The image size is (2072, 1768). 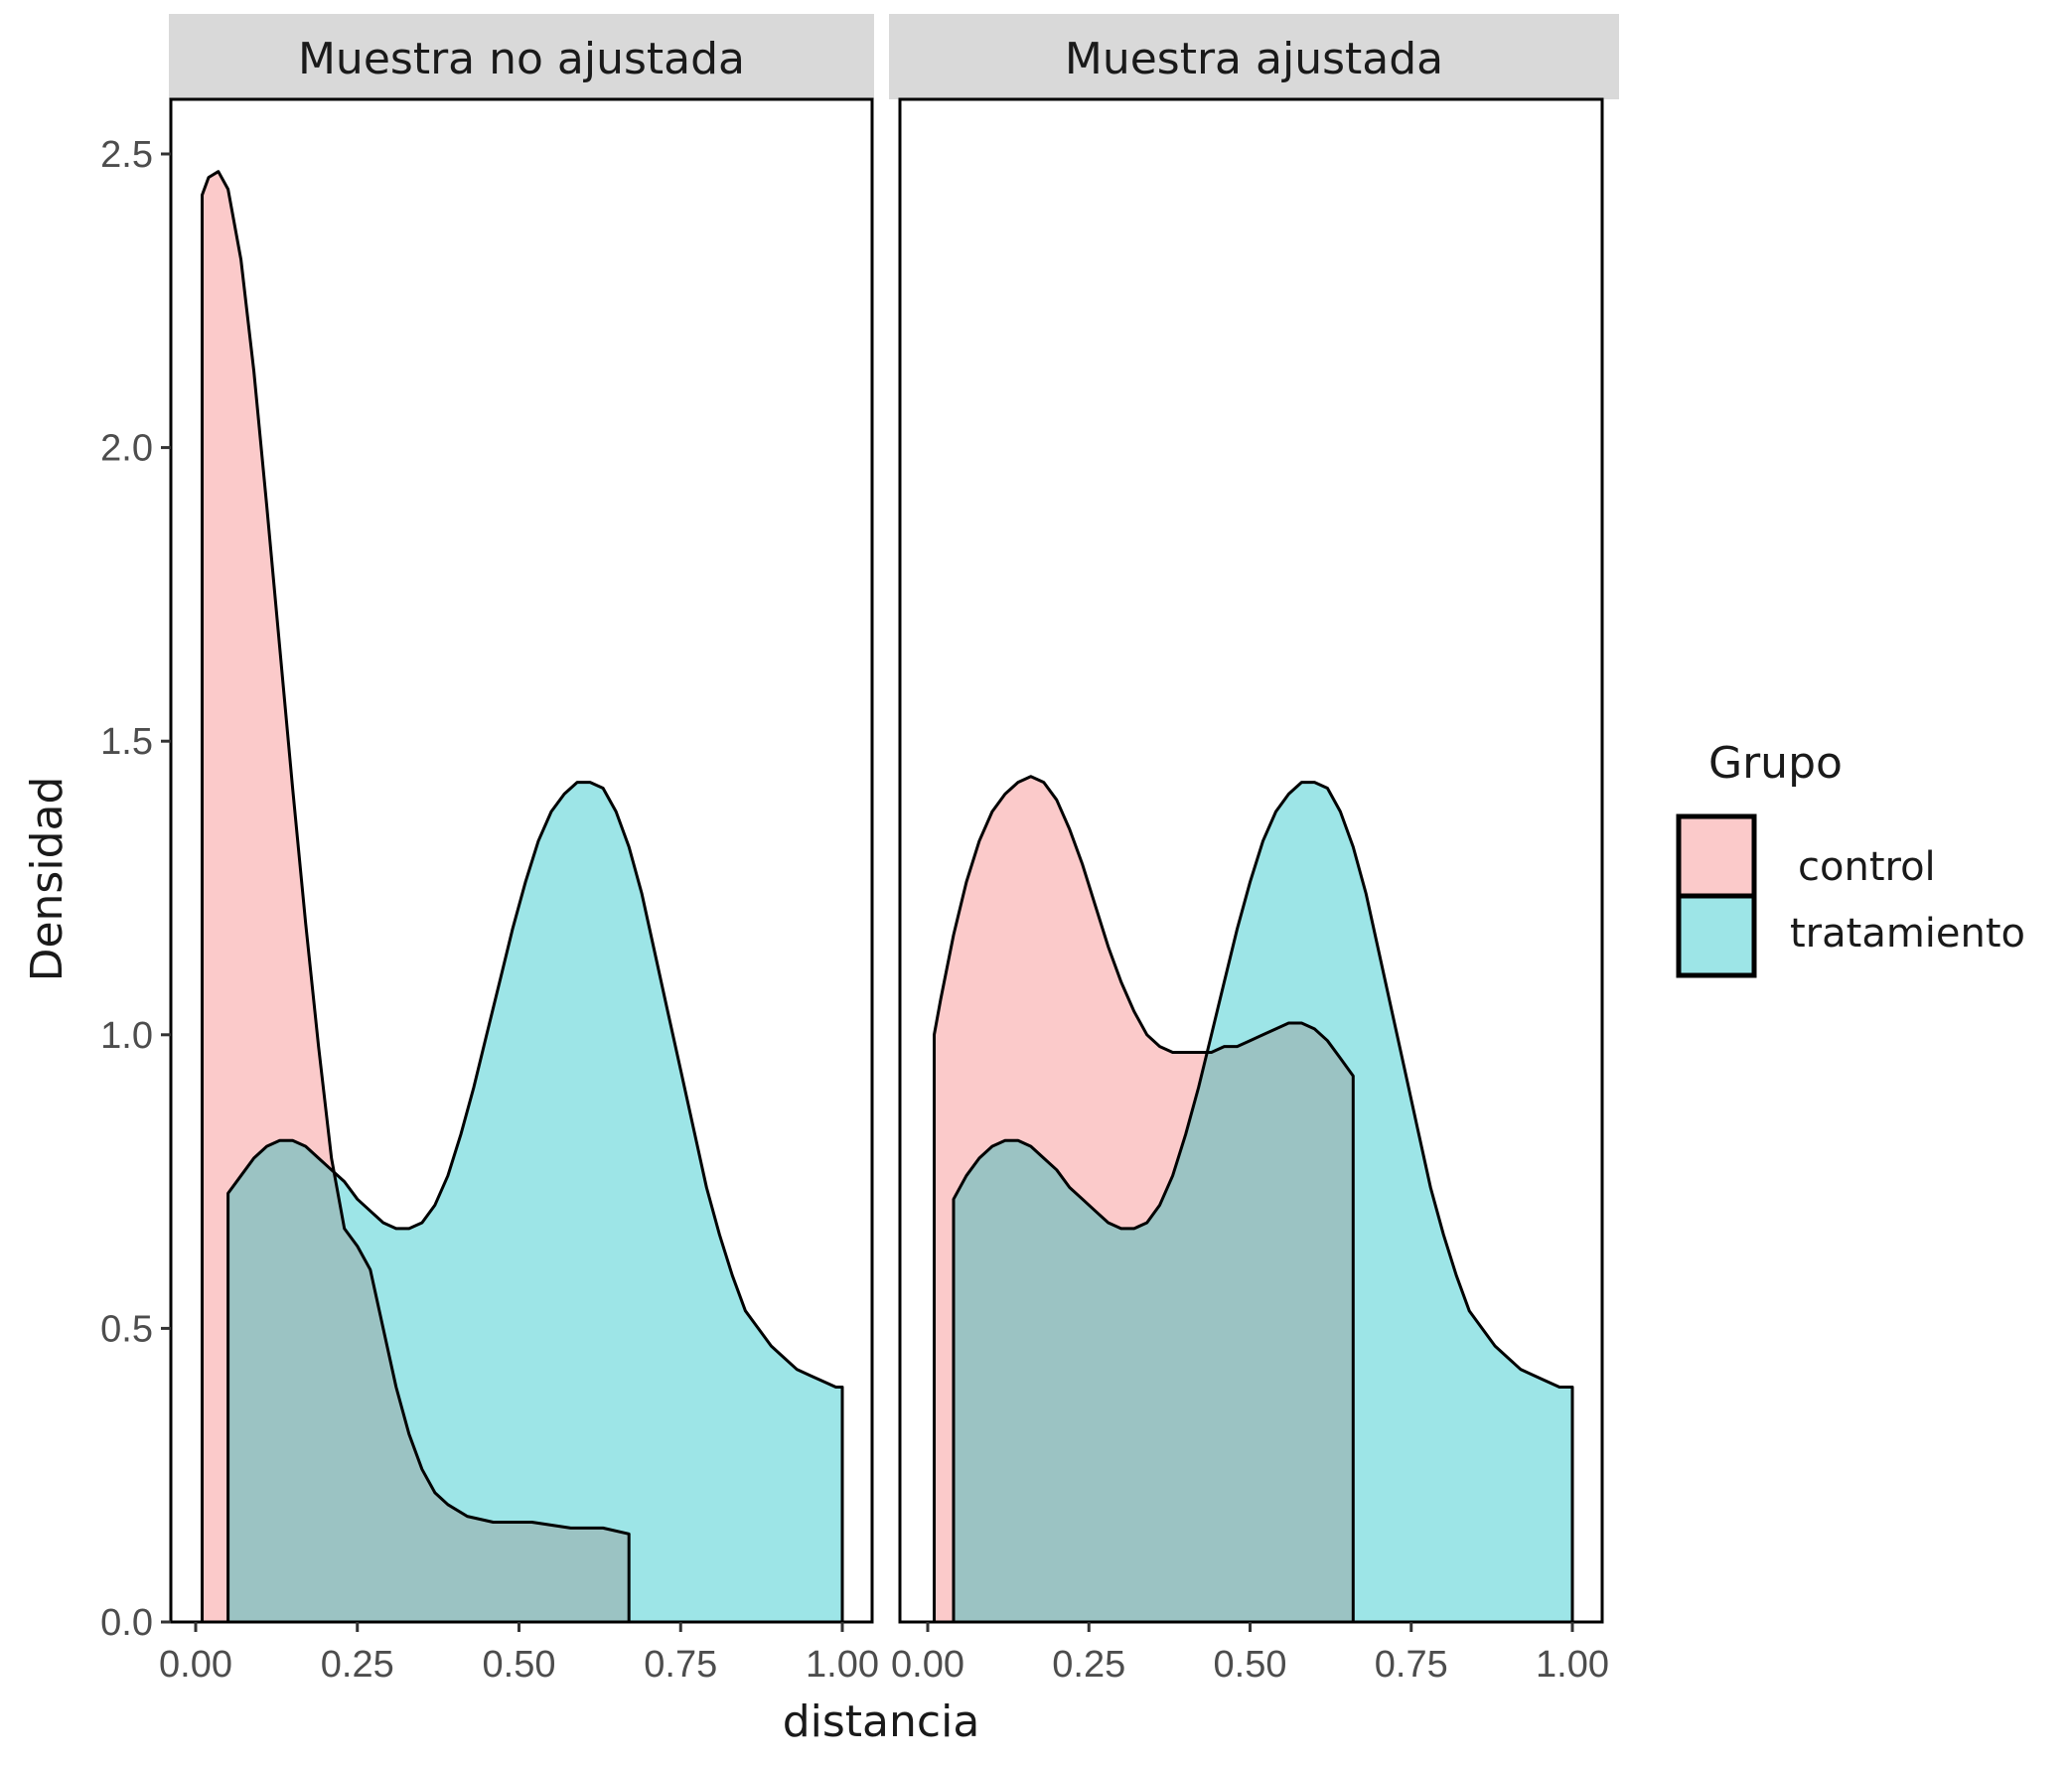 What do you see at coordinates (1867, 867) in the screenshot?
I see `legend-label-control: control` at bounding box center [1867, 867].